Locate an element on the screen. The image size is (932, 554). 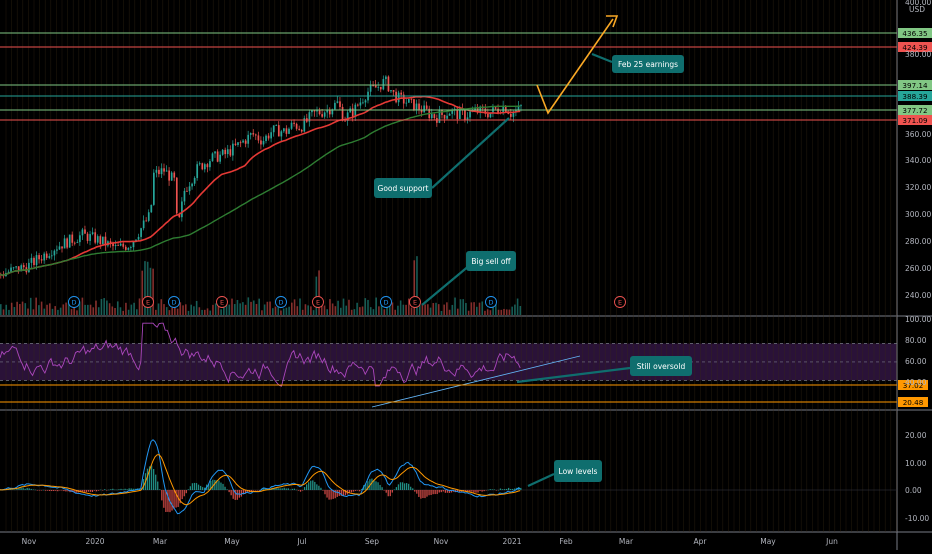
callout-feb-earnings-text: Feb 25 earnings is located at coordinates (648, 64).